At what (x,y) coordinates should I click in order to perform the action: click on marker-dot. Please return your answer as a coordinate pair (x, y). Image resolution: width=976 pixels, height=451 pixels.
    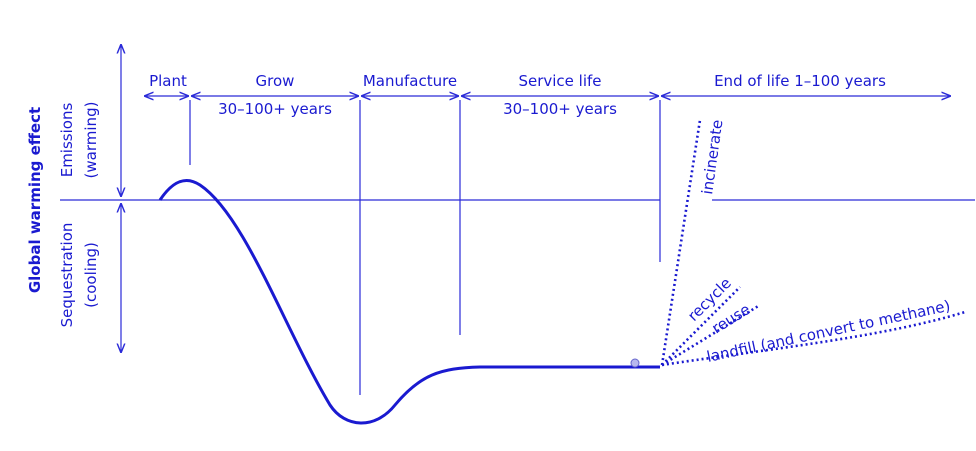
    Looking at the image, I should click on (635, 363).